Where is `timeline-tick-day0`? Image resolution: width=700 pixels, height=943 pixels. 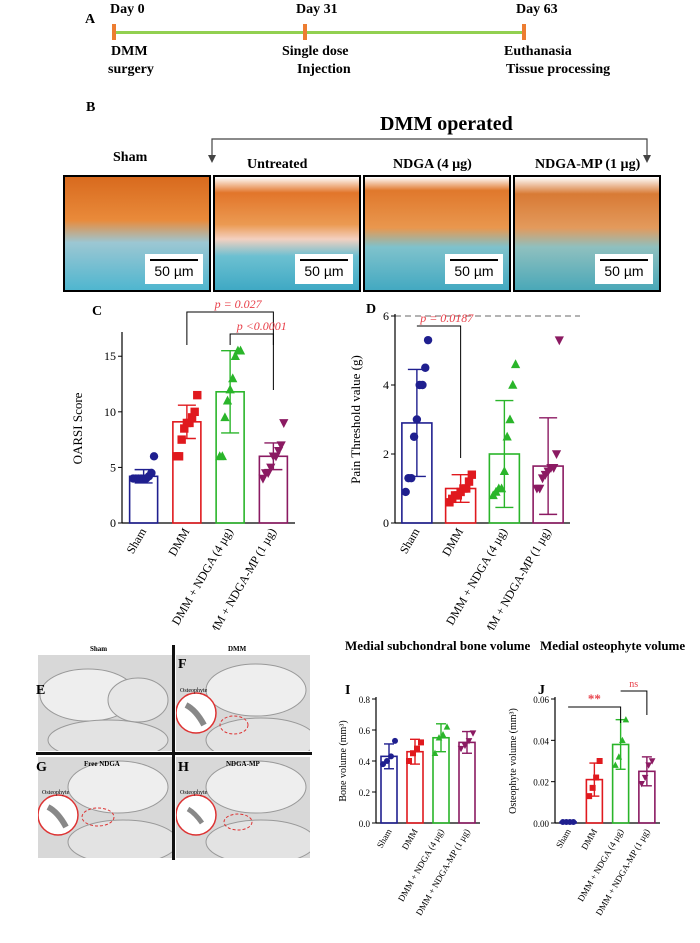
timeline-tick-day0 is located at coordinates (114, 32).